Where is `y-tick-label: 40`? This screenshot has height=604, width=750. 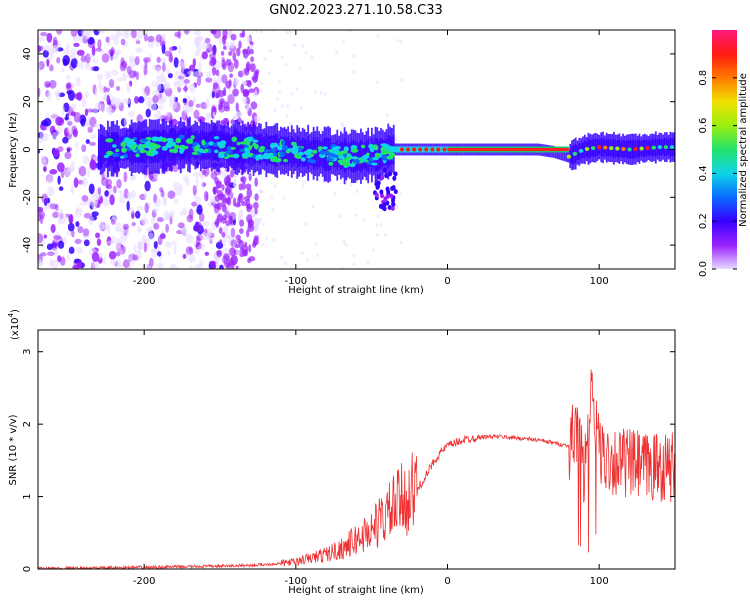 y-tick-label: 40 is located at coordinates (27, 54).